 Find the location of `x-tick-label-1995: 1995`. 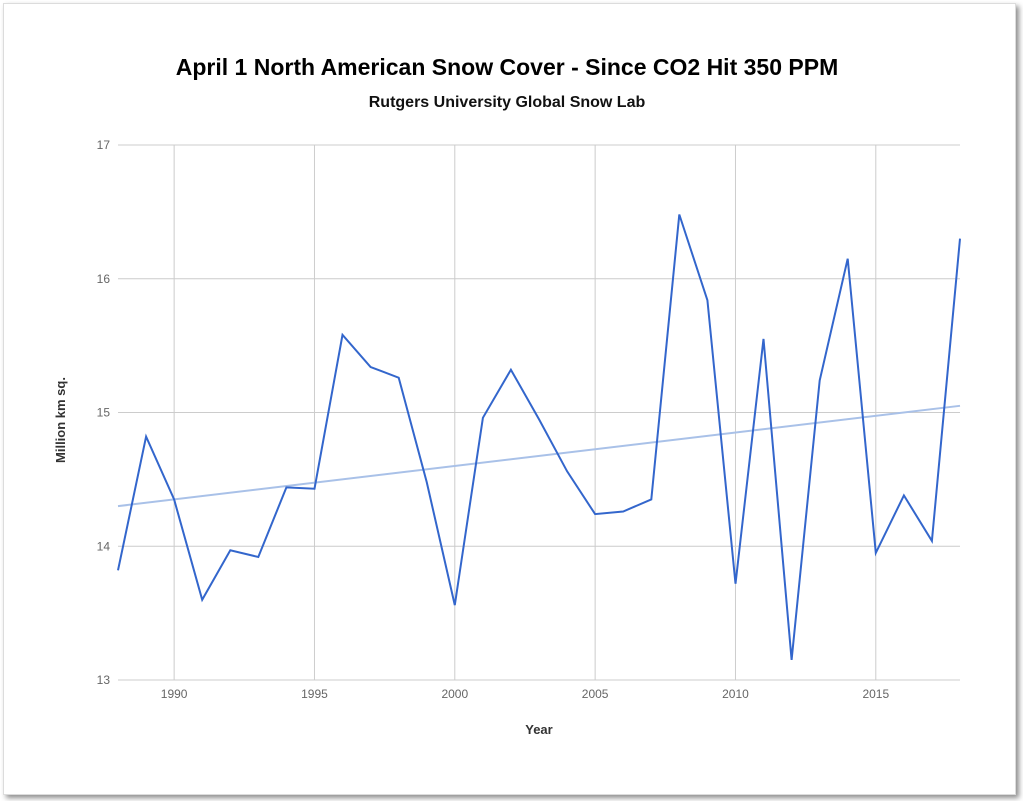

x-tick-label-1995: 1995 is located at coordinates (314, 694).